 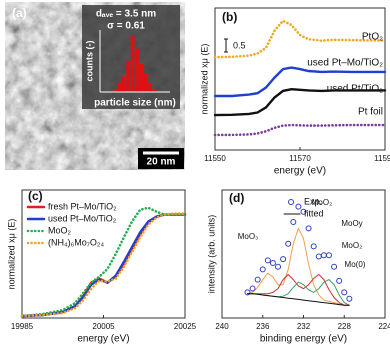 What do you see at coordinates (239, 45) in the screenshot?
I see `scale-bar-label: 0.5` at bounding box center [239, 45].